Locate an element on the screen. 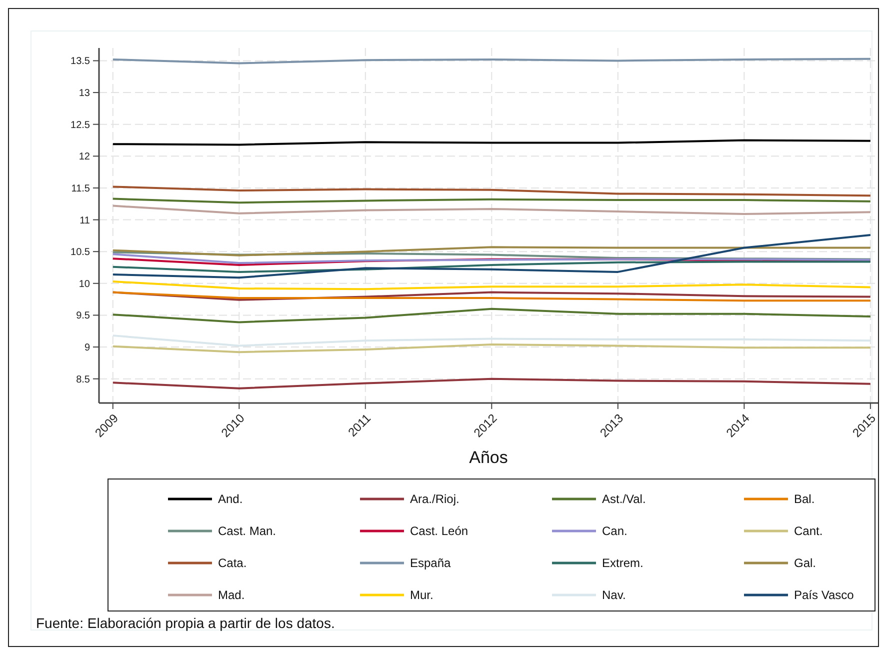 Image resolution: width=887 pixels, height=655 pixels. legend-label: Bal. is located at coordinates (804, 499).